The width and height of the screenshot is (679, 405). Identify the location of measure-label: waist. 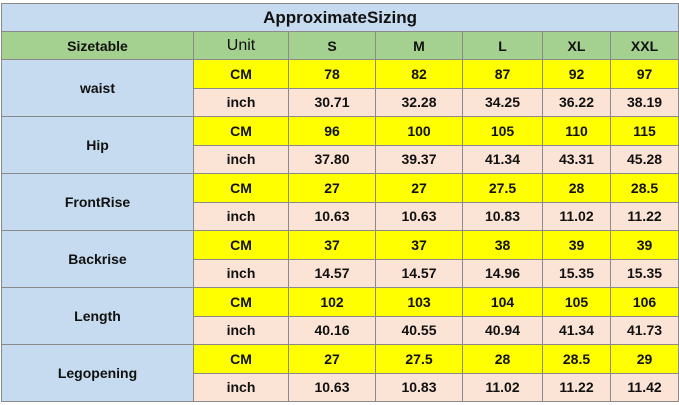
(97, 88).